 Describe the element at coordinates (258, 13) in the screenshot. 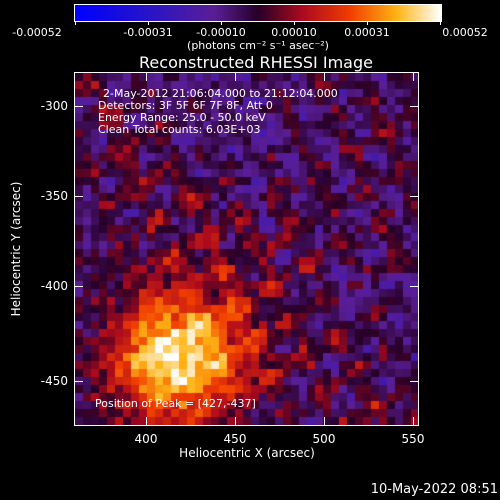

I see `colorbar` at that location.